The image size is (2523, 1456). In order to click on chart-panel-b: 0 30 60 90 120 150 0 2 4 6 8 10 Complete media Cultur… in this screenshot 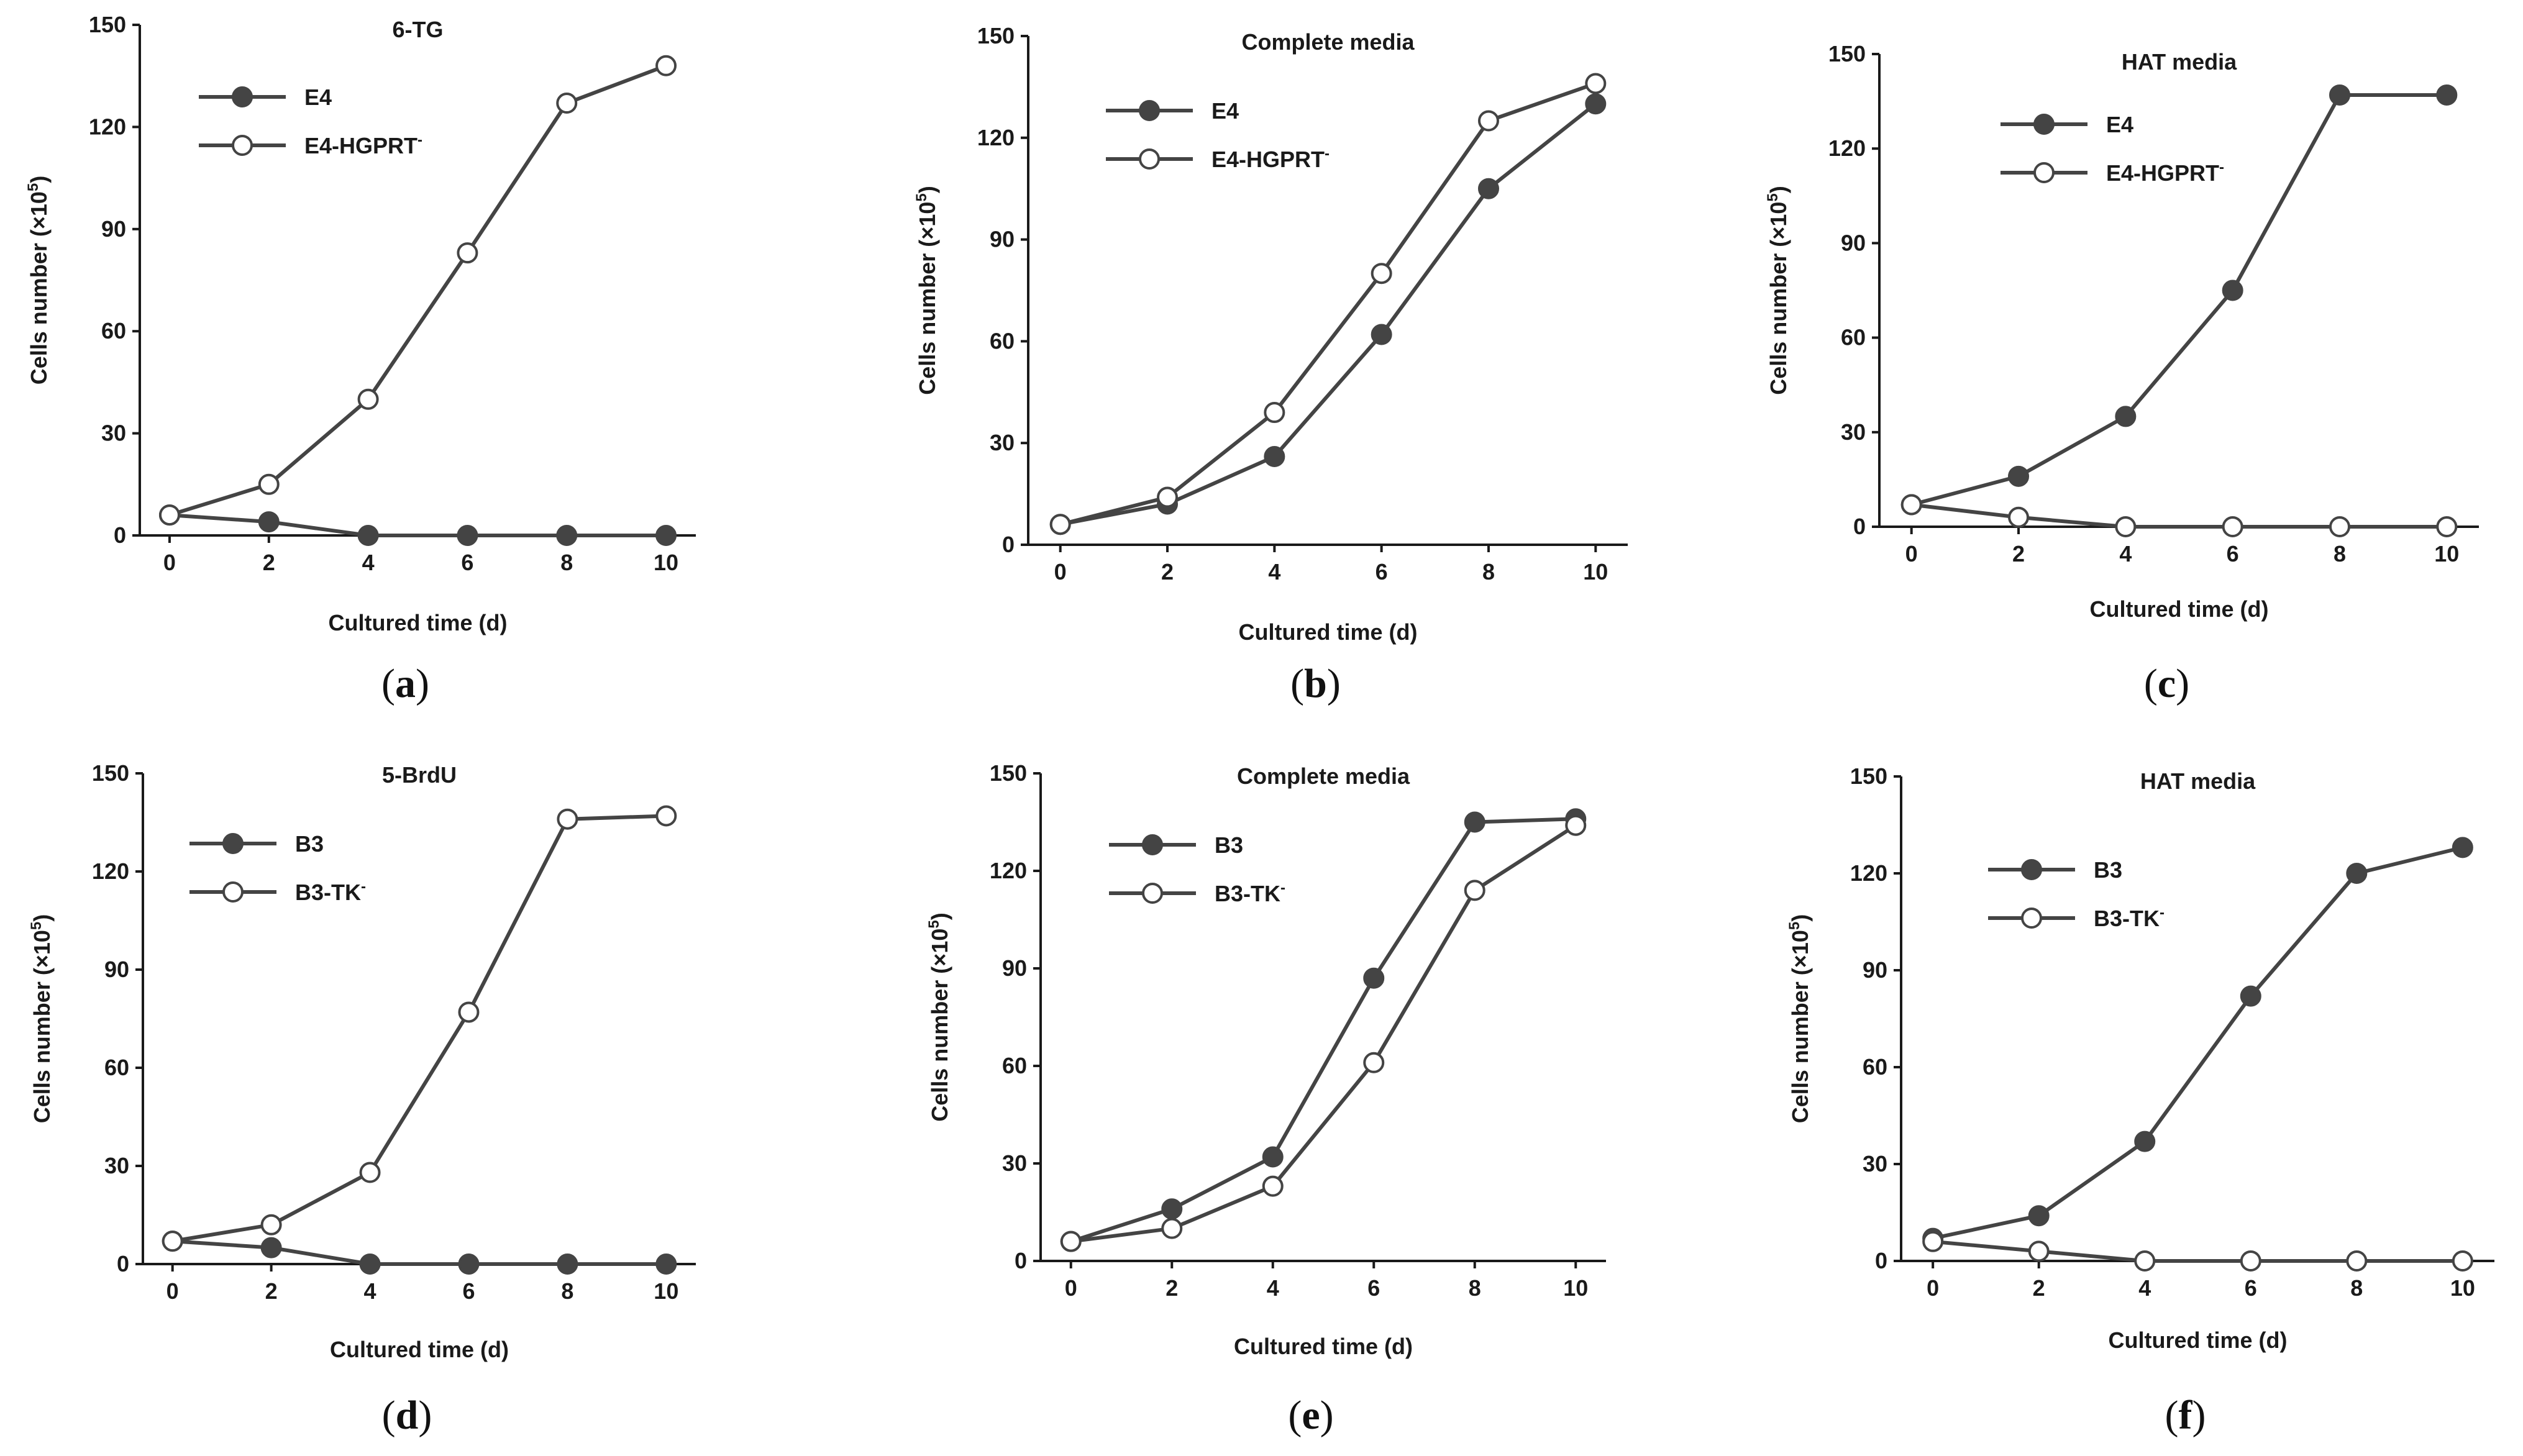, I will do `click(1270, 364)`.